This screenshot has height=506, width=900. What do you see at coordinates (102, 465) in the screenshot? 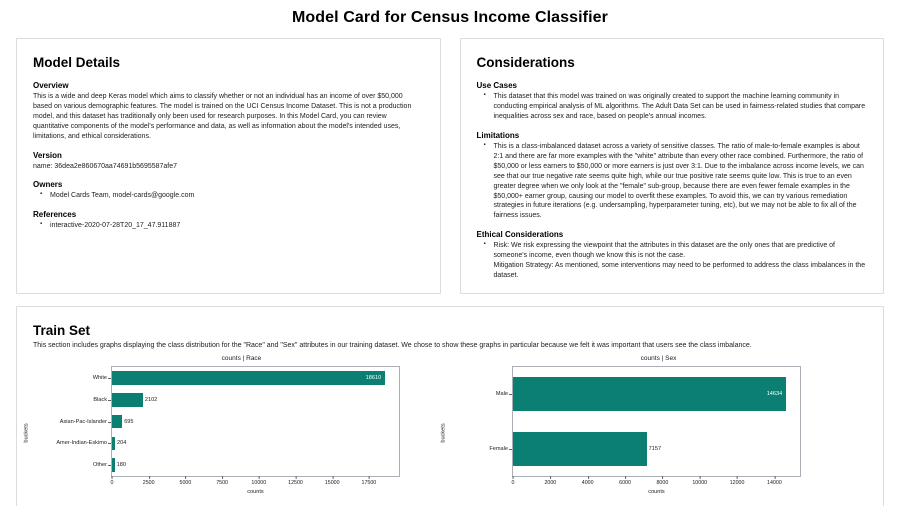
I see `y-axis-tick-label: Other` at bounding box center [102, 465].